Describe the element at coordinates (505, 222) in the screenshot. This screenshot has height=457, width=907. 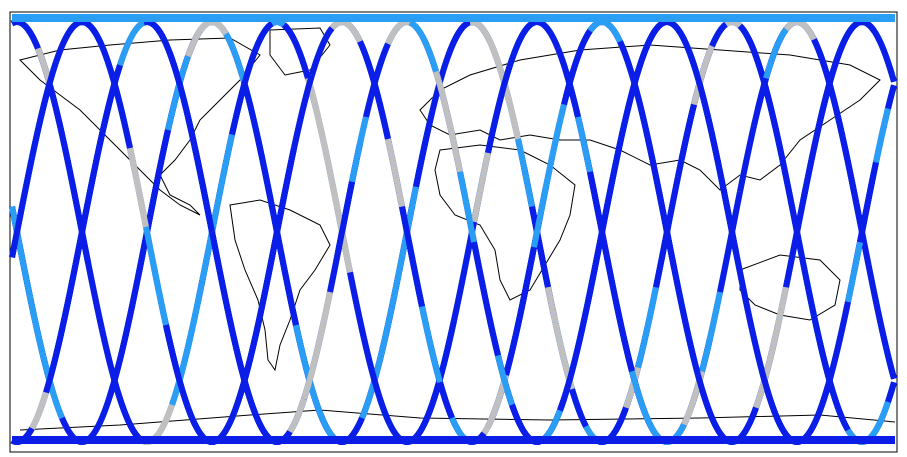
I see `africa` at that location.